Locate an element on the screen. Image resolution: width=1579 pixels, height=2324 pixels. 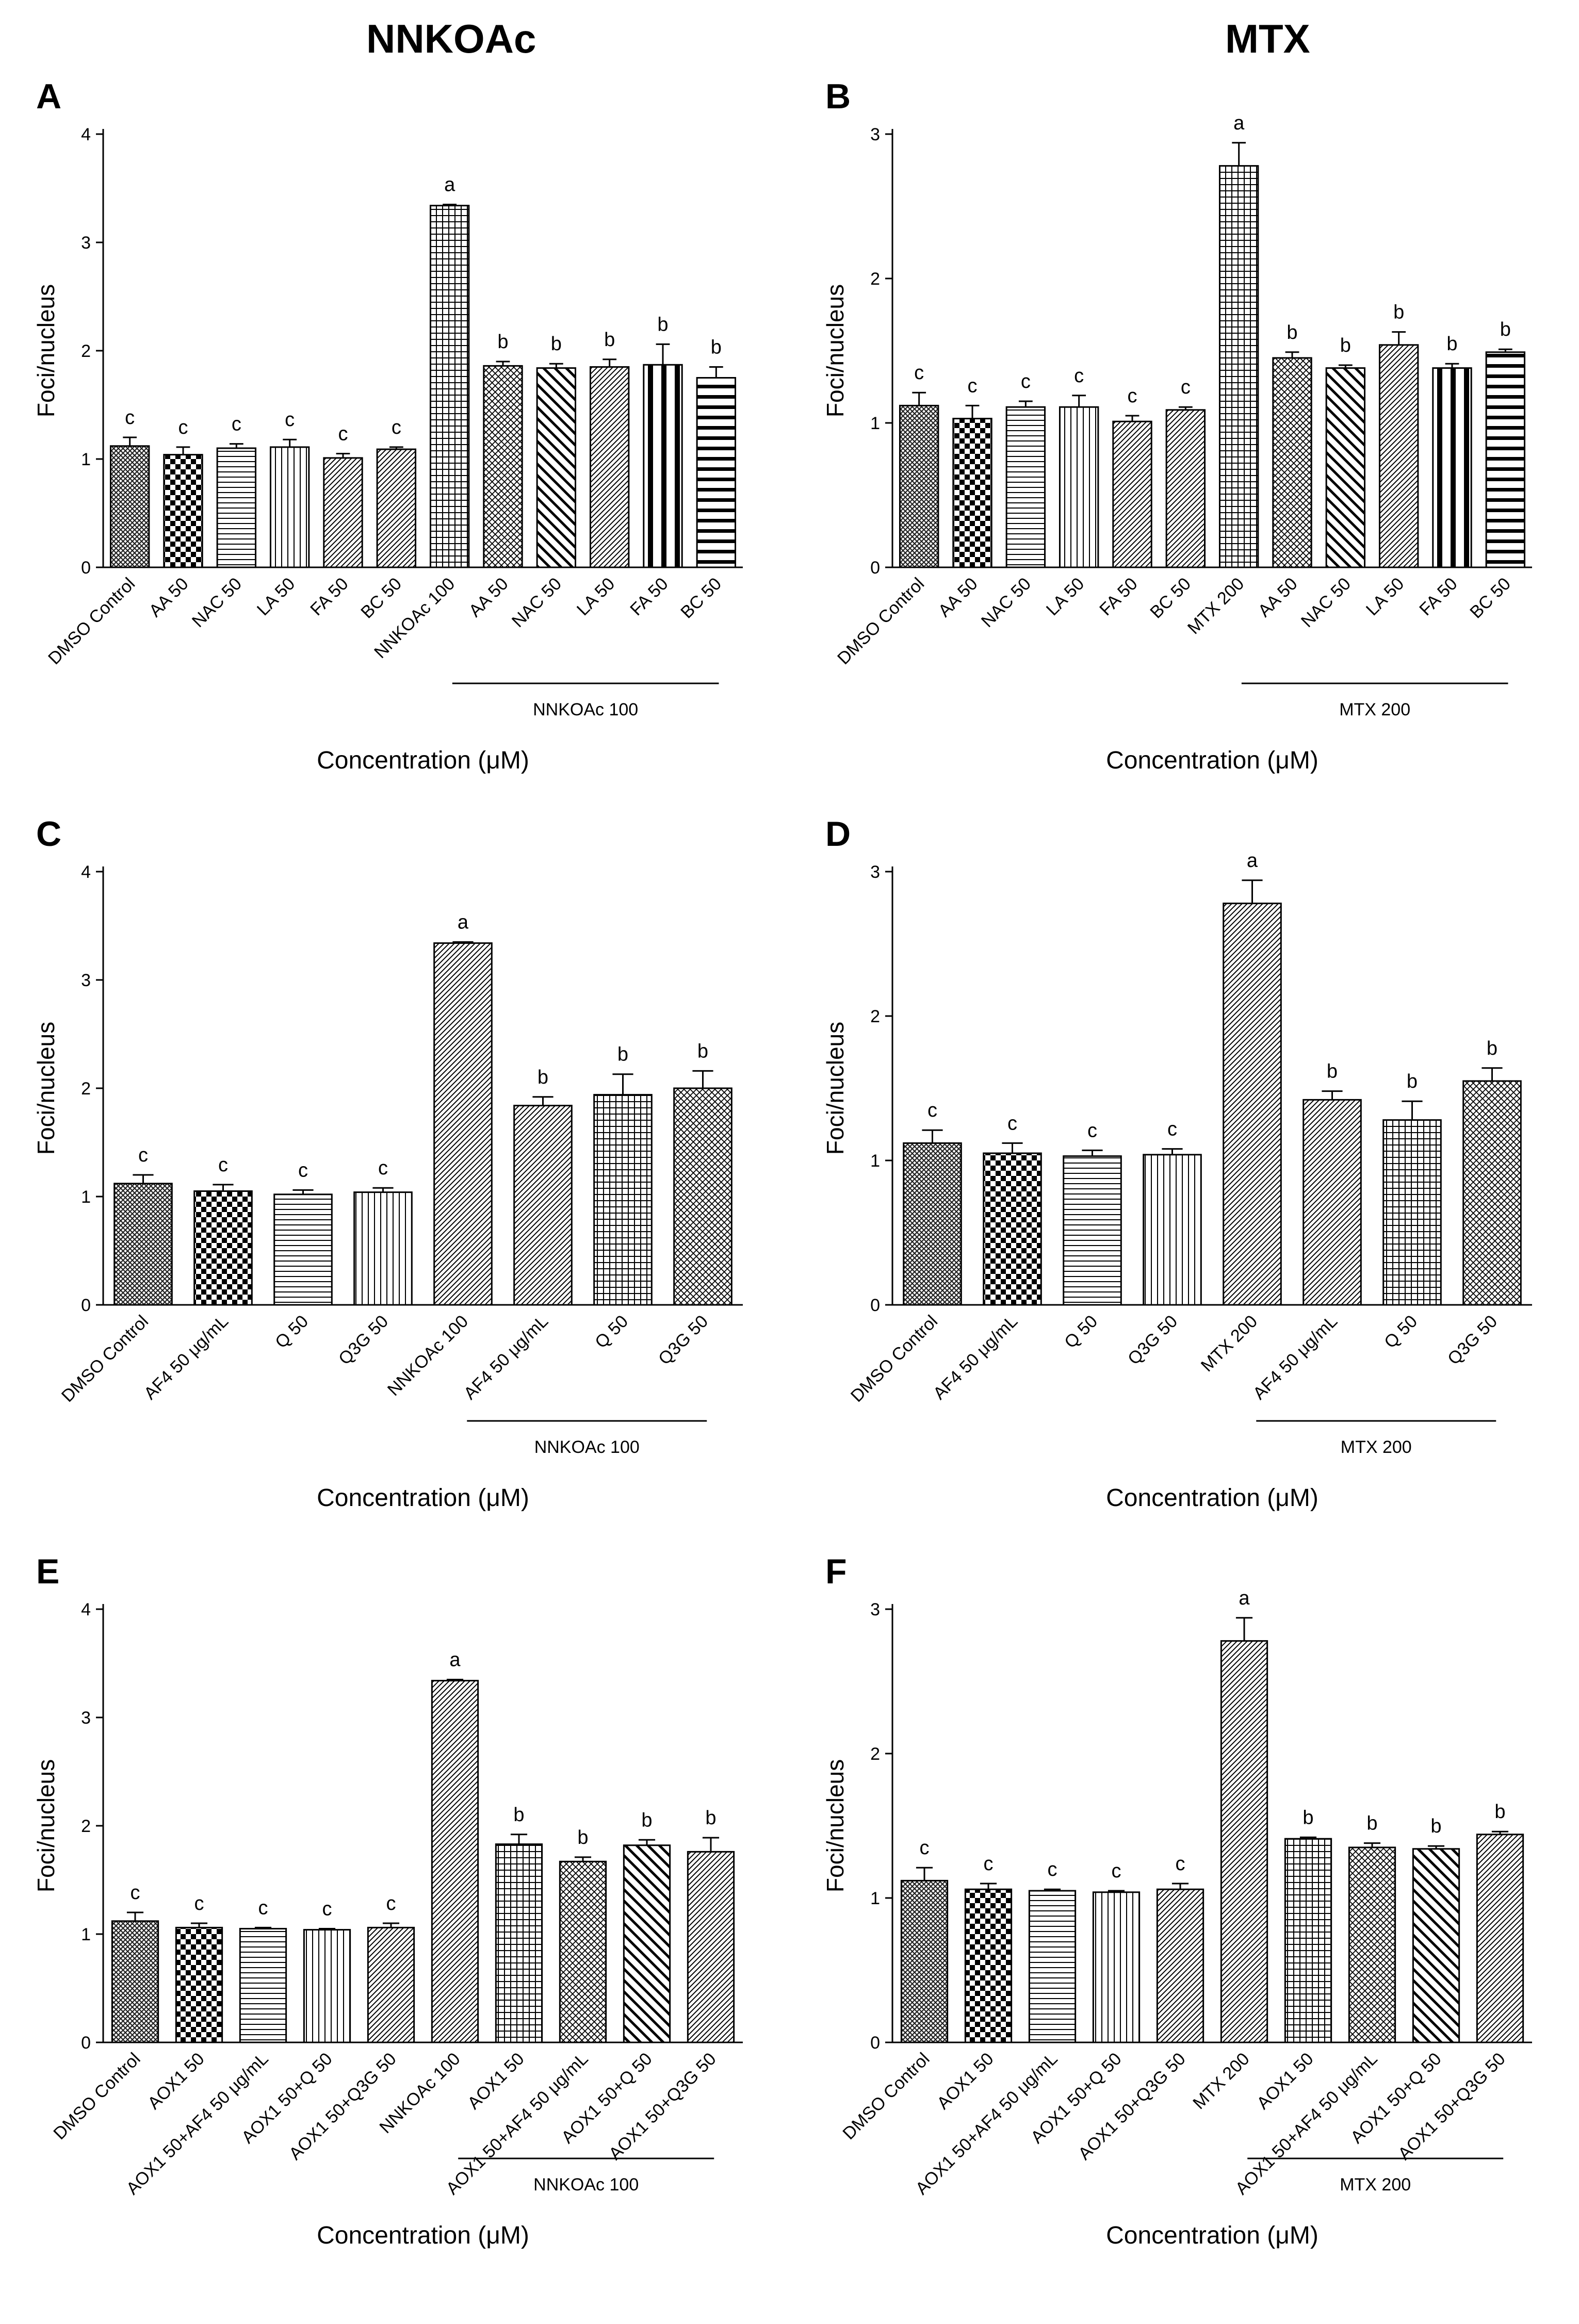
x-tick-label: MTX 200 is located at coordinates (1229, 1344).